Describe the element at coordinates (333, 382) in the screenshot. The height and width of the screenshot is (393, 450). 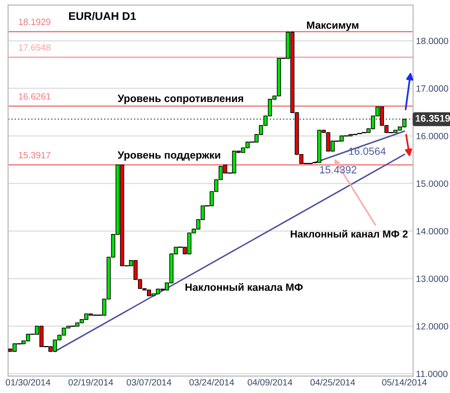
I see `x-tick-label: 04/25/2014` at that location.